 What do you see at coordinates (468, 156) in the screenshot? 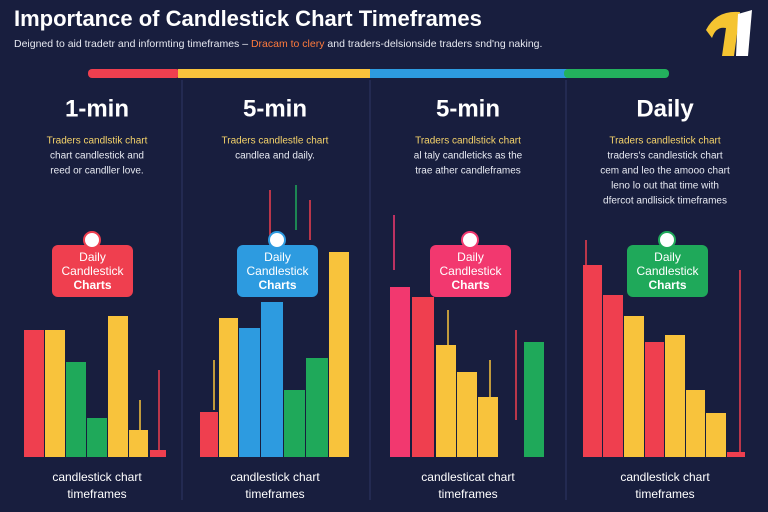
I see `panel-description: al taly candleticks as the` at bounding box center [468, 156].